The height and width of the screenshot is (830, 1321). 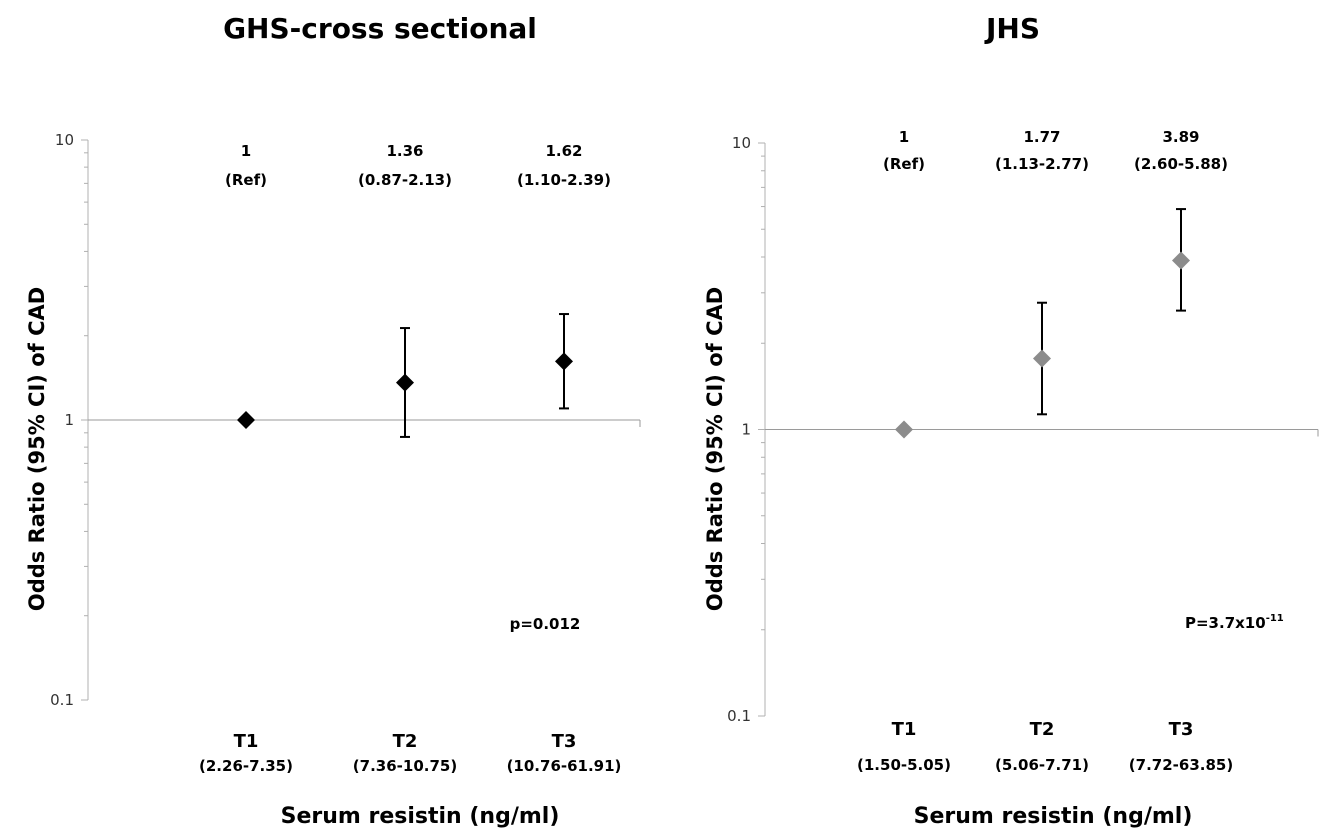 I want to click on jhs-y-tick-label: 10, so click(x=741, y=143).